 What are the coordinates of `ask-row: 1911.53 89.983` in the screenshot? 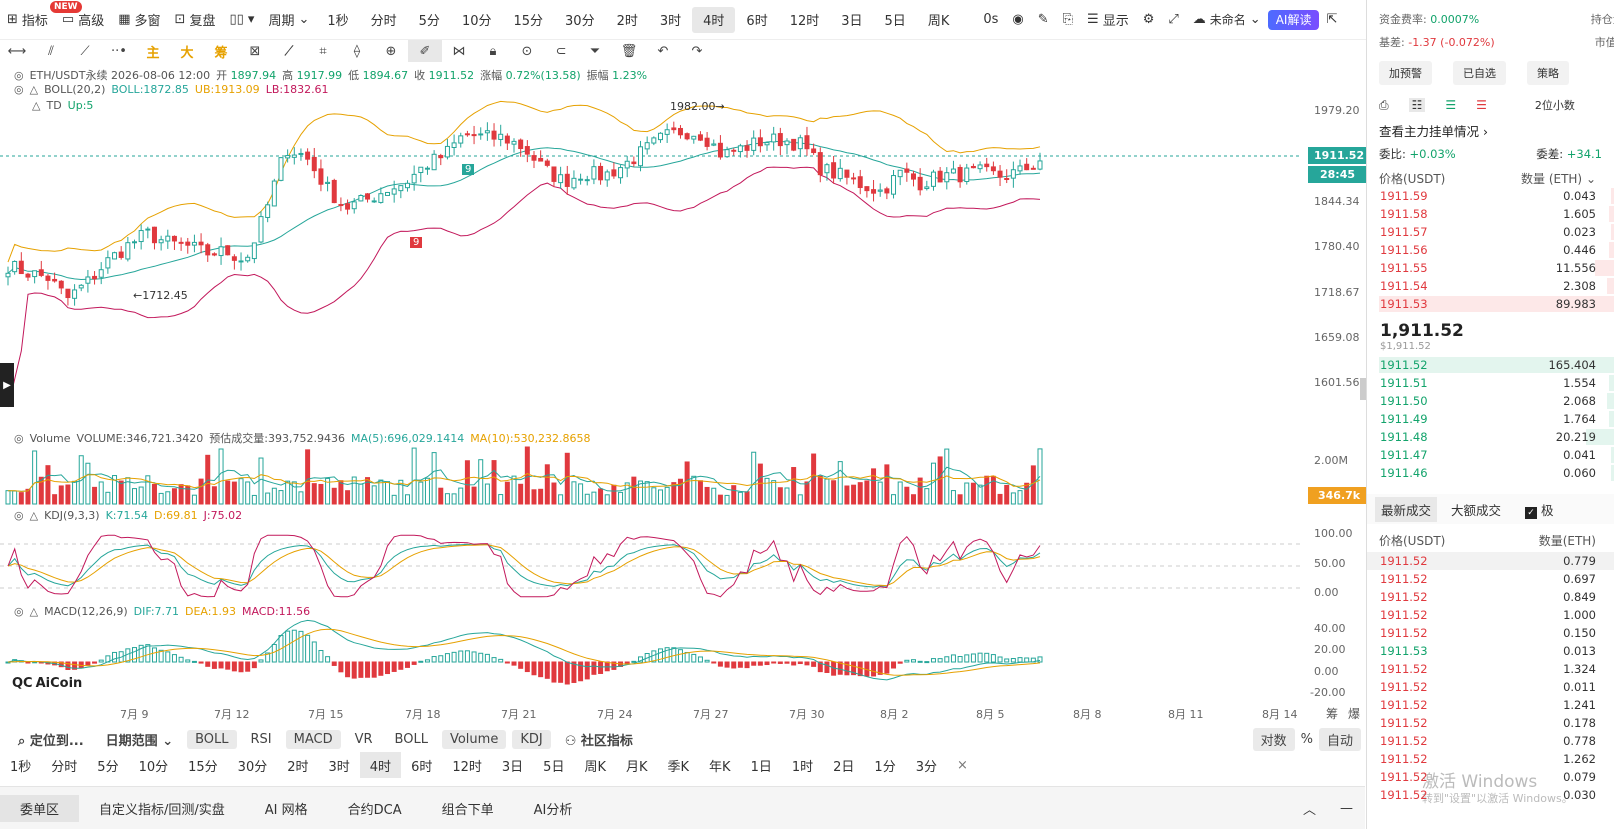 It's located at (1490, 304).